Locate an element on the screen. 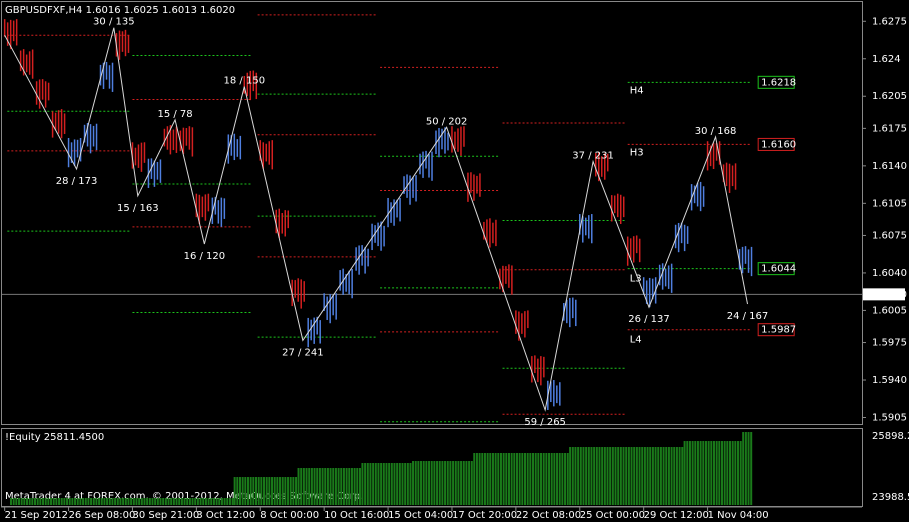 This screenshot has height=522, width=909. y-tick-label: 1.6040 is located at coordinates (889, 273).